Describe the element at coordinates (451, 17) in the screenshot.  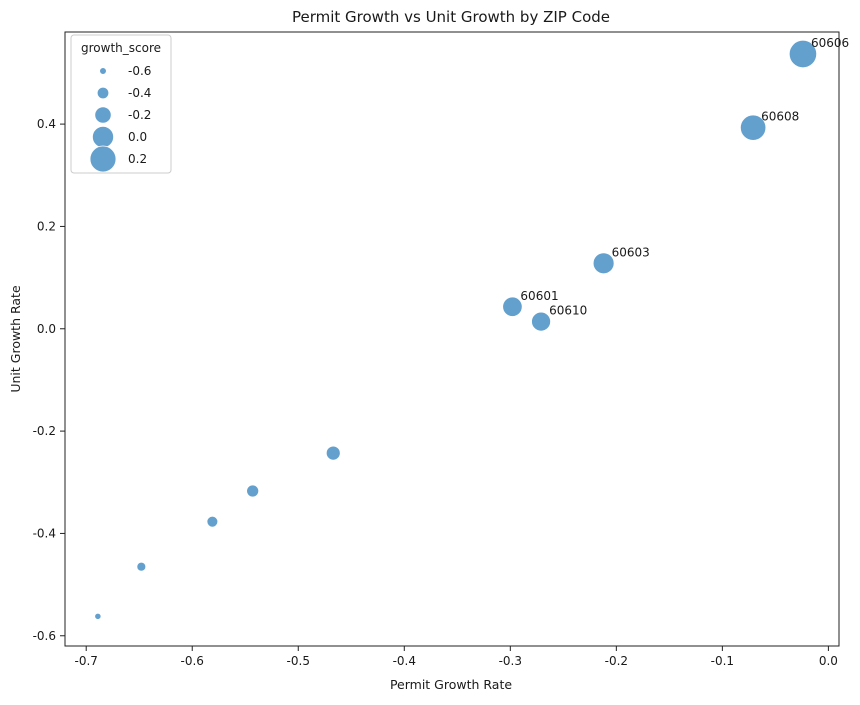
I see `chart-title: Permit Growth vs Unit Growth by ZIP Code` at that location.